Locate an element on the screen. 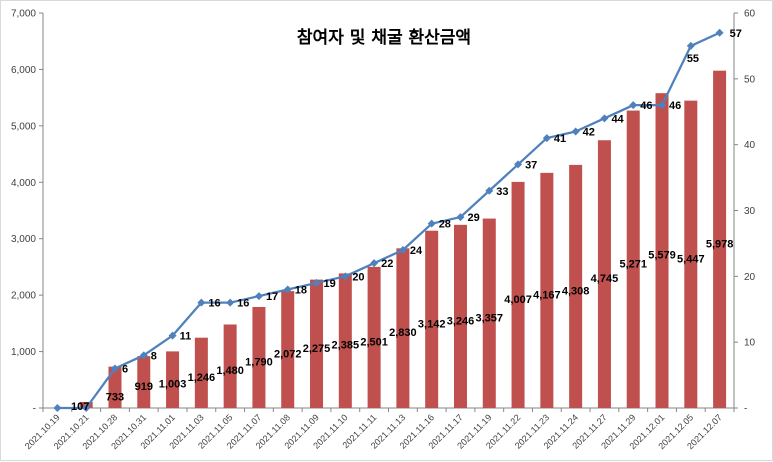 Image resolution: width=773 pixels, height=462 pixels. left-tick-label: 1,000 is located at coordinates (23, 352).